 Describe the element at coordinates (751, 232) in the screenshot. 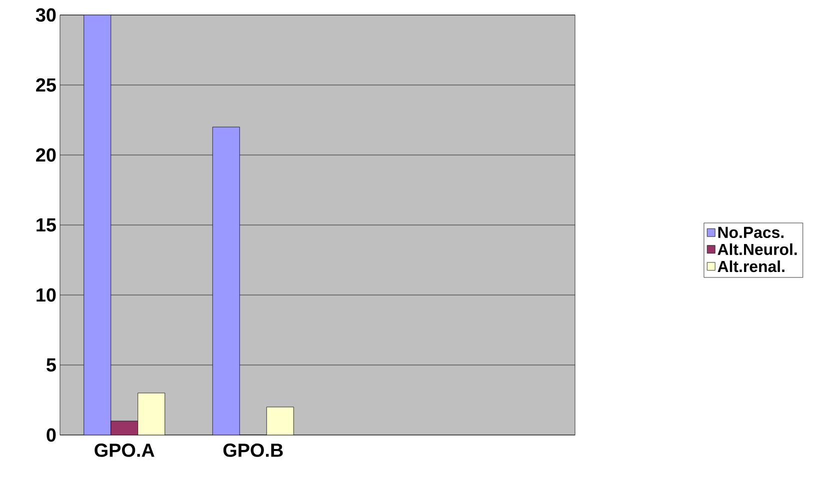

I see `legend-label: No.Pacs.` at that location.